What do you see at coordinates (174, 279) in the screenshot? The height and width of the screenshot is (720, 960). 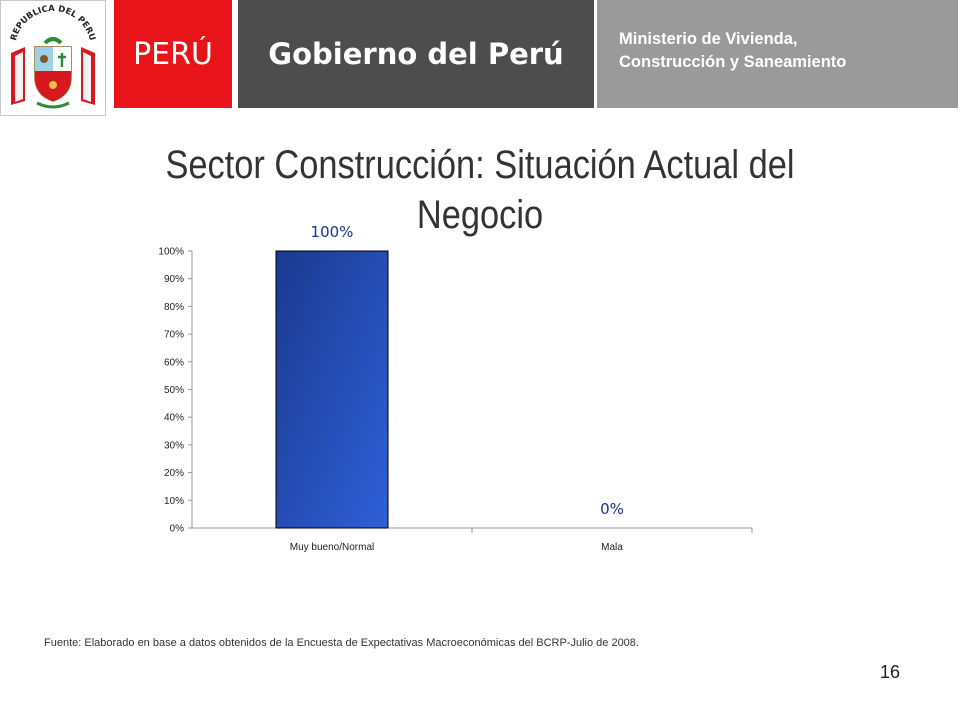 I see `y-tick-label: 90%` at bounding box center [174, 279].